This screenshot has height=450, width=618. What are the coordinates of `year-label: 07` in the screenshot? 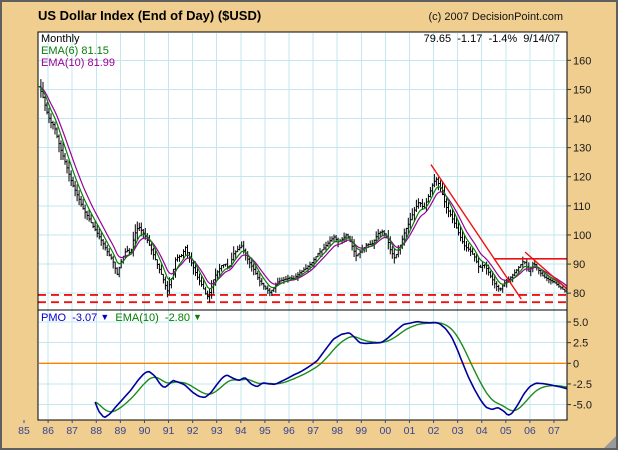 It's located at (554, 431).